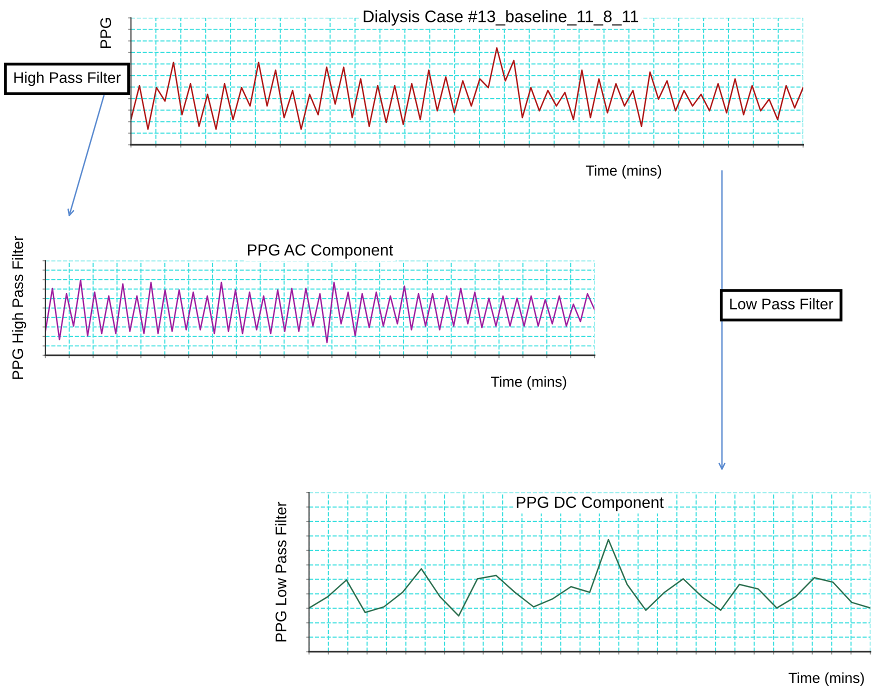 The width and height of the screenshot is (873, 686). What do you see at coordinates (106, 33) in the screenshot?
I see `y-axis-title: PPG` at bounding box center [106, 33].